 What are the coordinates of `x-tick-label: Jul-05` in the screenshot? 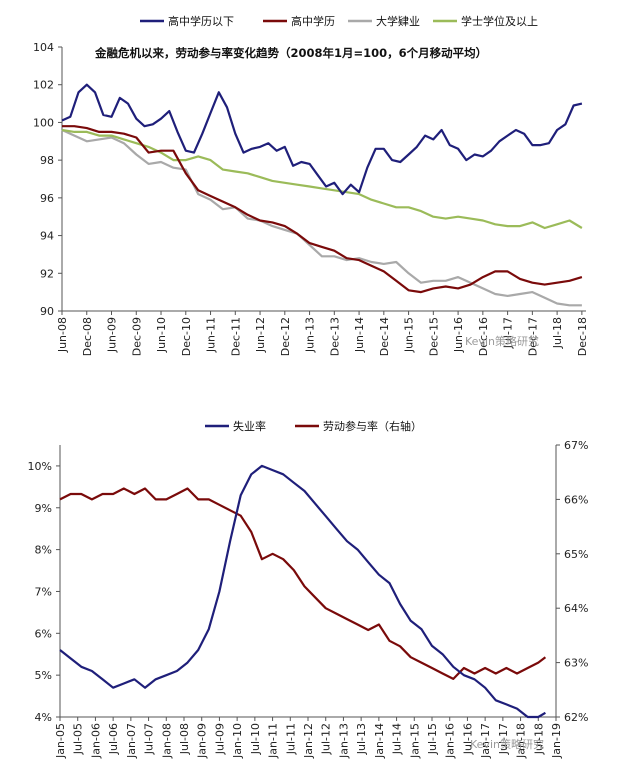 It's located at (78, 739).